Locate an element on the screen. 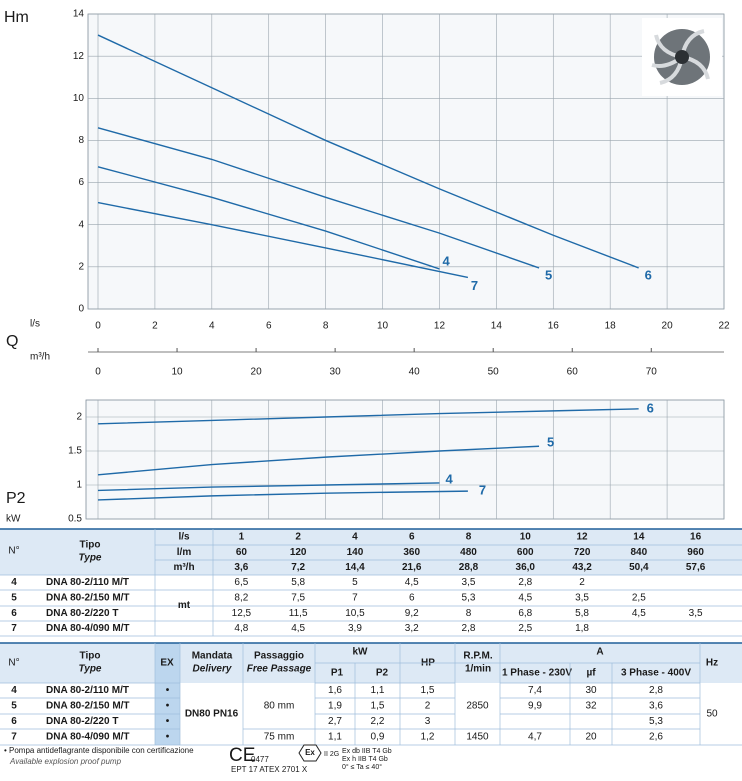  header: Tipo is located at coordinates (90, 545).